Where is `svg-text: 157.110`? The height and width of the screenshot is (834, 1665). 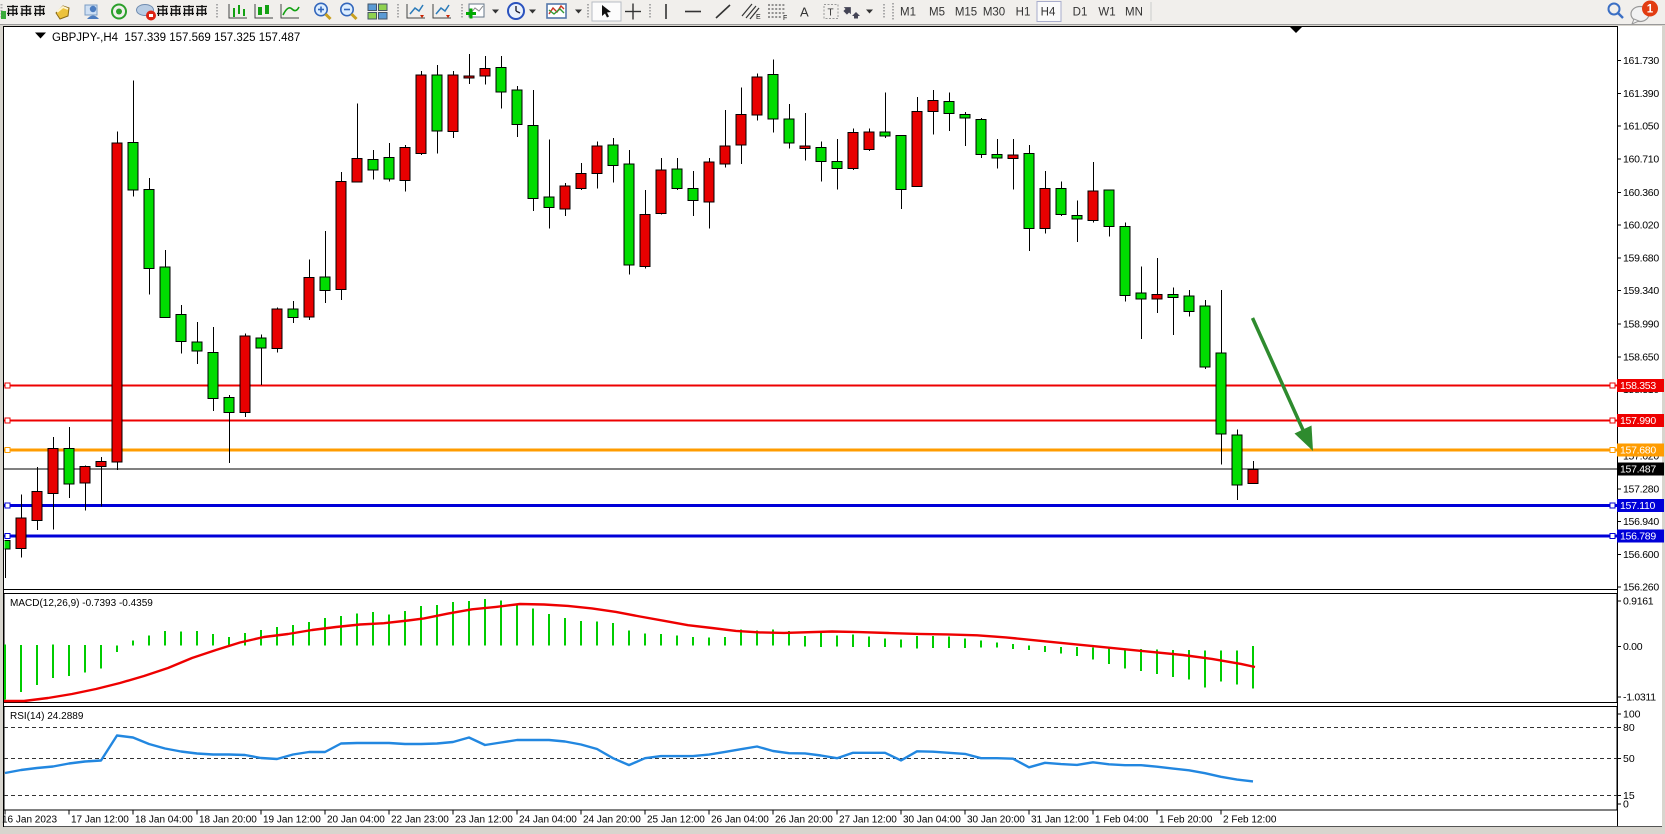 svg-text: 157.110 is located at coordinates (1638, 506).